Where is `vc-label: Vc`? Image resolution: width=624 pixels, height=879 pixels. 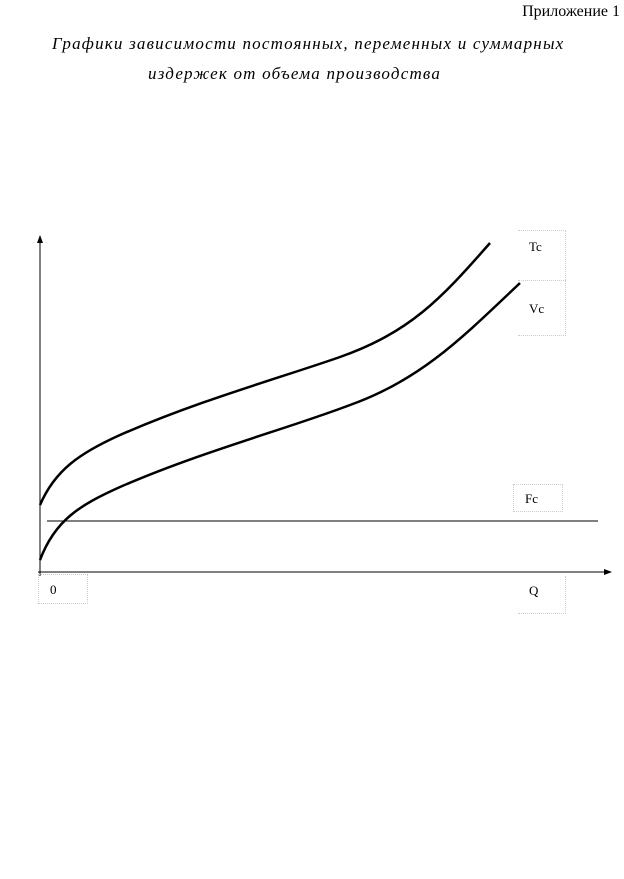 vc-label: Vc is located at coordinates (542, 308).